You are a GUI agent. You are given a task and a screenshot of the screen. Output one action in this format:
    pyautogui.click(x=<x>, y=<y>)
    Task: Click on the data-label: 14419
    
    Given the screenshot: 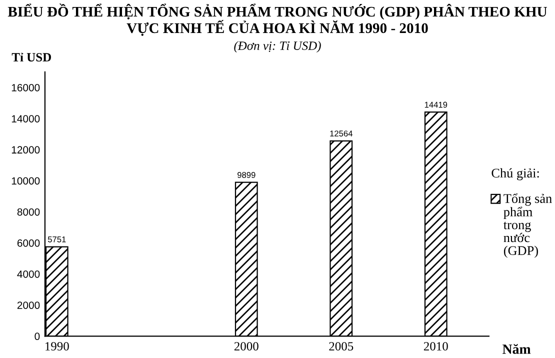 What is the action you would take?
    pyautogui.click(x=436, y=105)
    